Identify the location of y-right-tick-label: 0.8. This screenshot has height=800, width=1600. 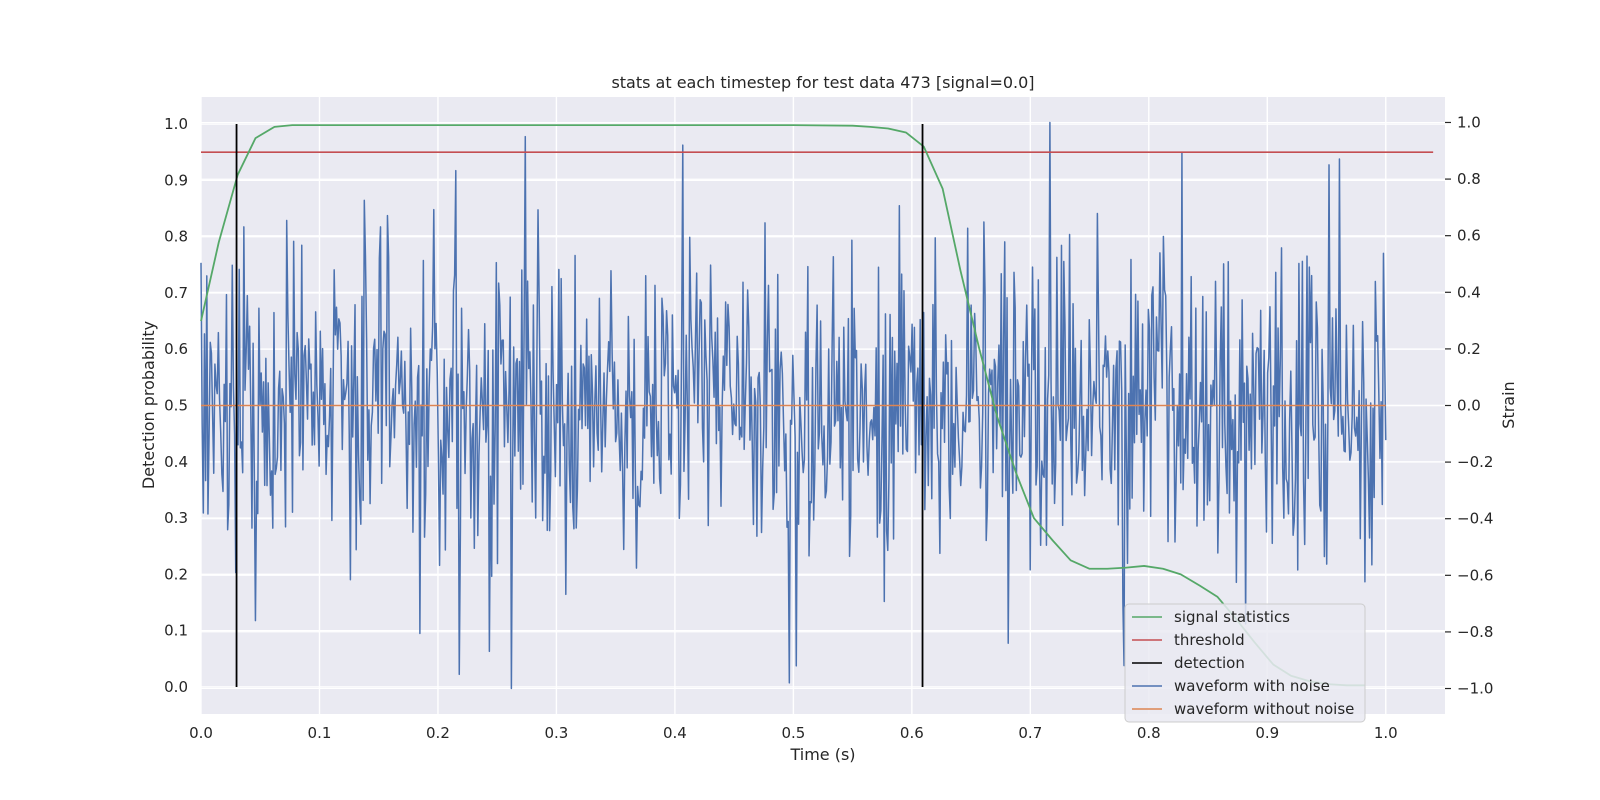
(1469, 179).